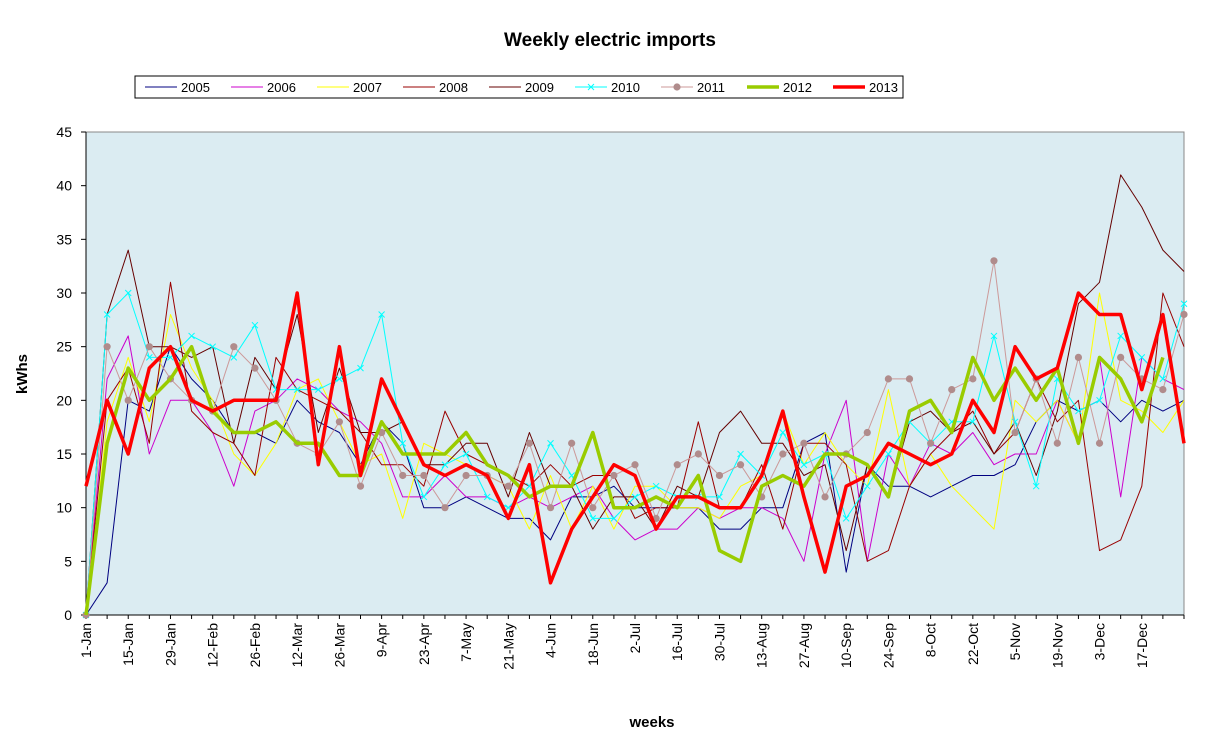 This screenshot has height=744, width=1216. What do you see at coordinates (1015, 641) in the screenshot?
I see `x-tick-label: 5-Nov` at bounding box center [1015, 641].